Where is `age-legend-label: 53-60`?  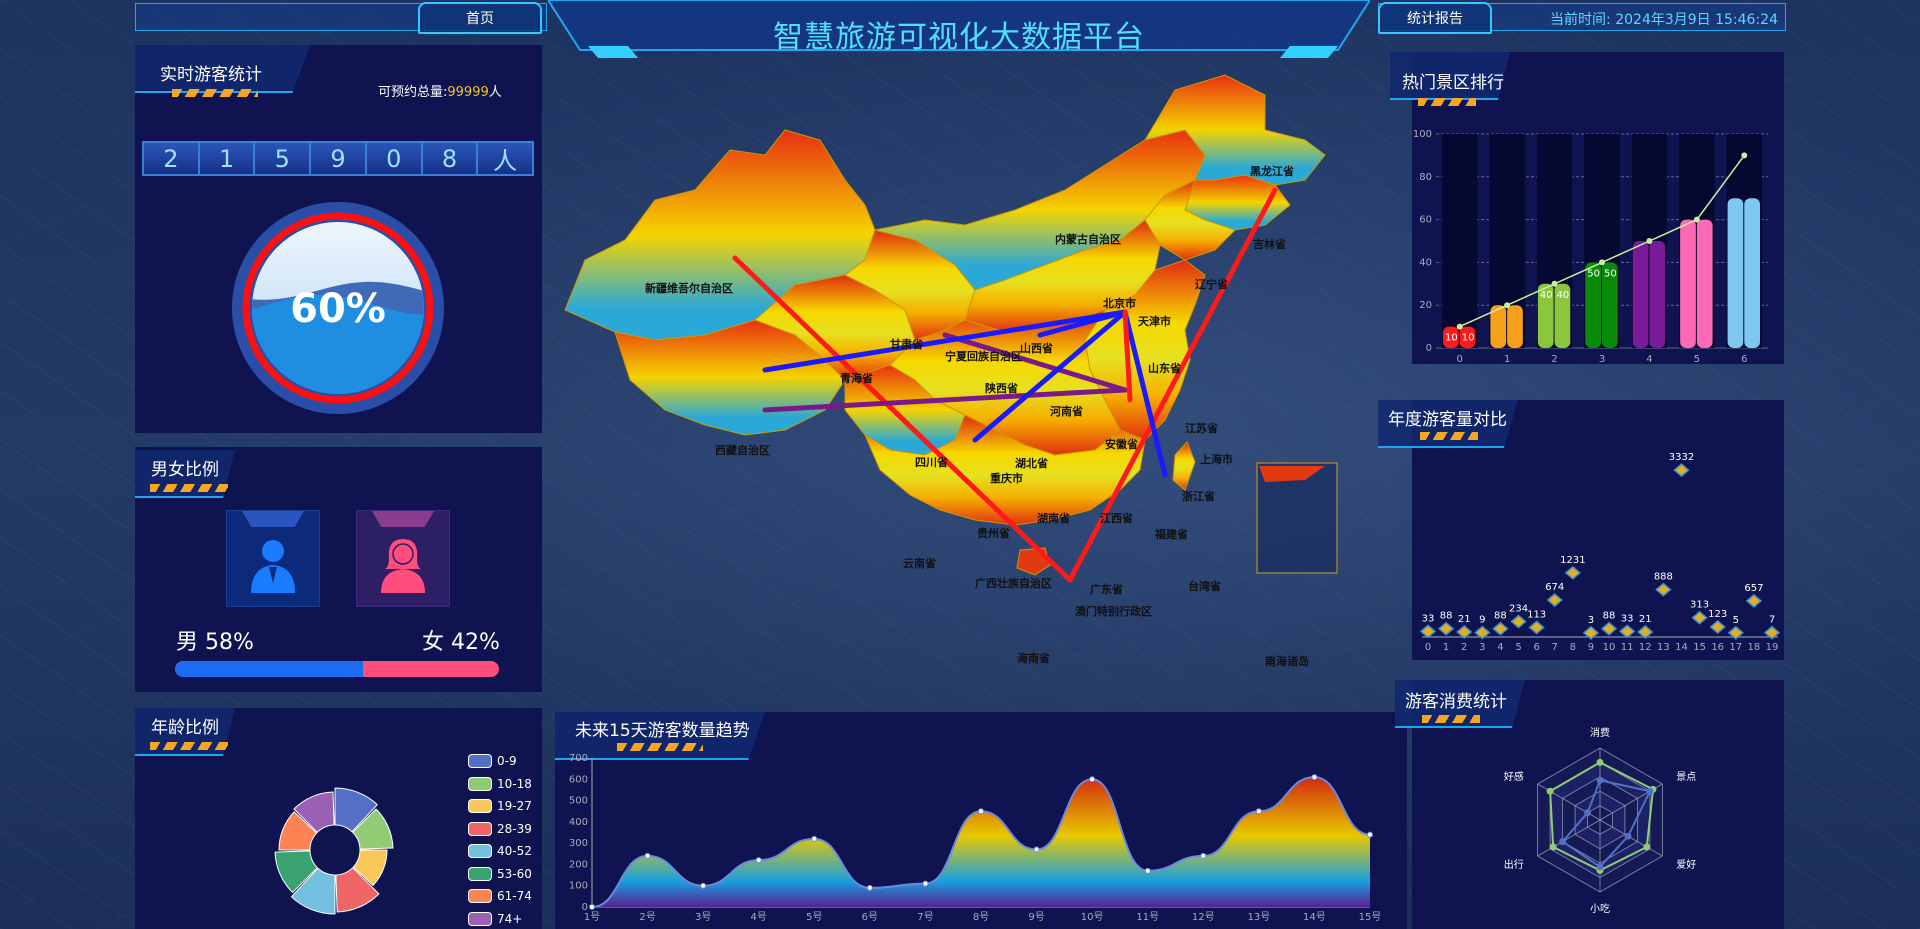 age-legend-label: 53-60 is located at coordinates (514, 873).